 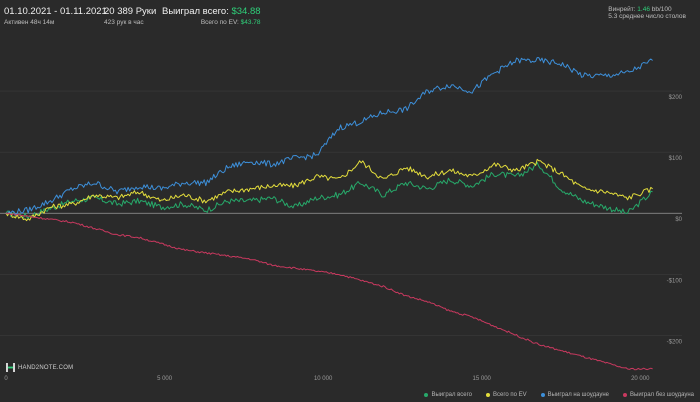 What do you see at coordinates (10, 367) in the screenshot?
I see `hand2note-logo-icon` at bounding box center [10, 367].